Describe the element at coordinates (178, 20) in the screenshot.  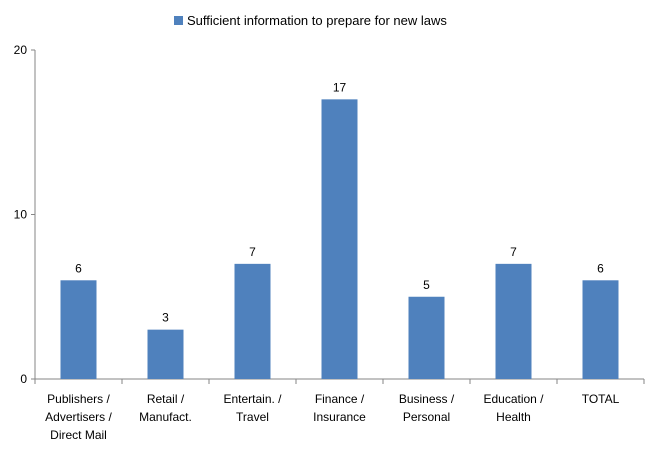
I see `legend-swatch` at that location.